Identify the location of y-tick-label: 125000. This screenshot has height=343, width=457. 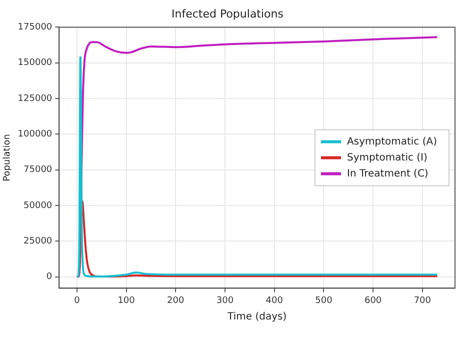
(35, 99).